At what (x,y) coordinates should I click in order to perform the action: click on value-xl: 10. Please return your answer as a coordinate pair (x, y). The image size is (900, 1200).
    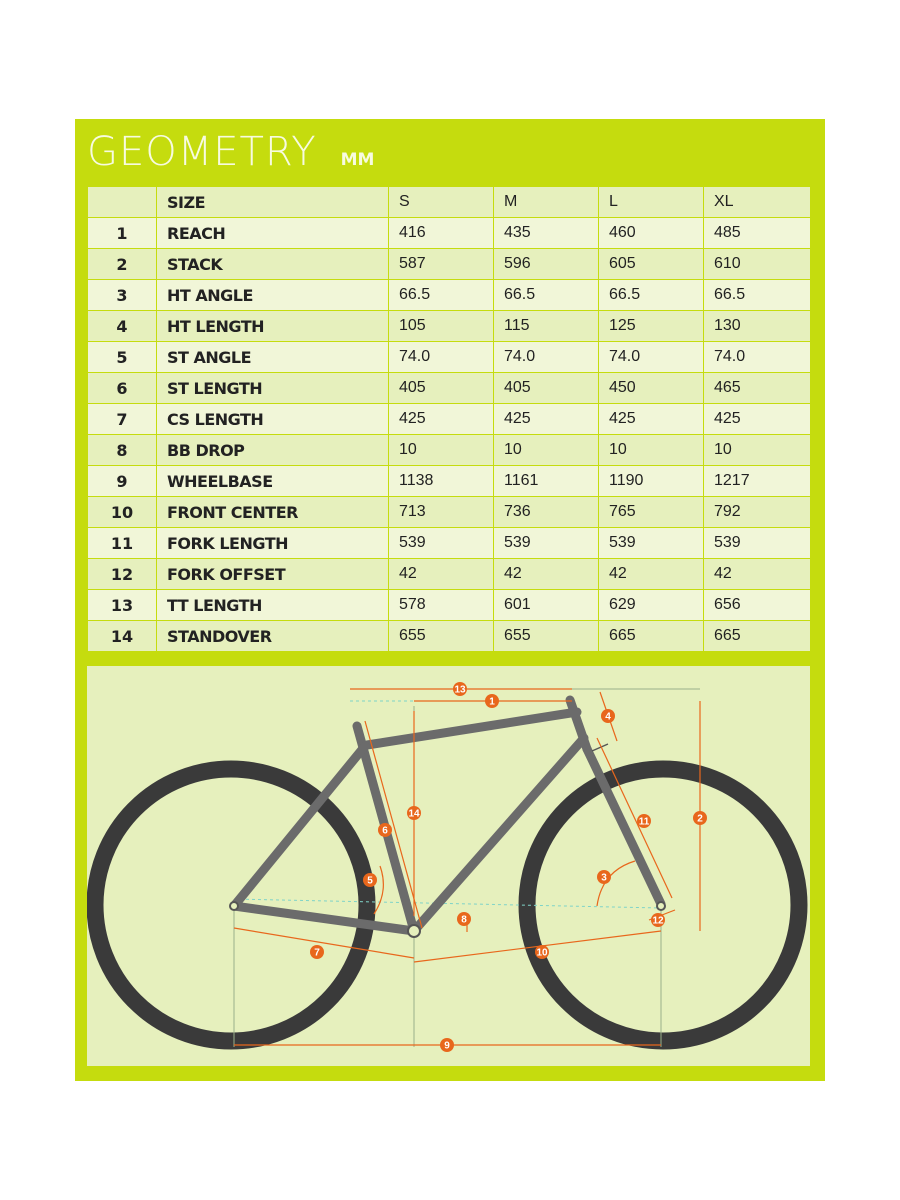
    Looking at the image, I should click on (757, 450).